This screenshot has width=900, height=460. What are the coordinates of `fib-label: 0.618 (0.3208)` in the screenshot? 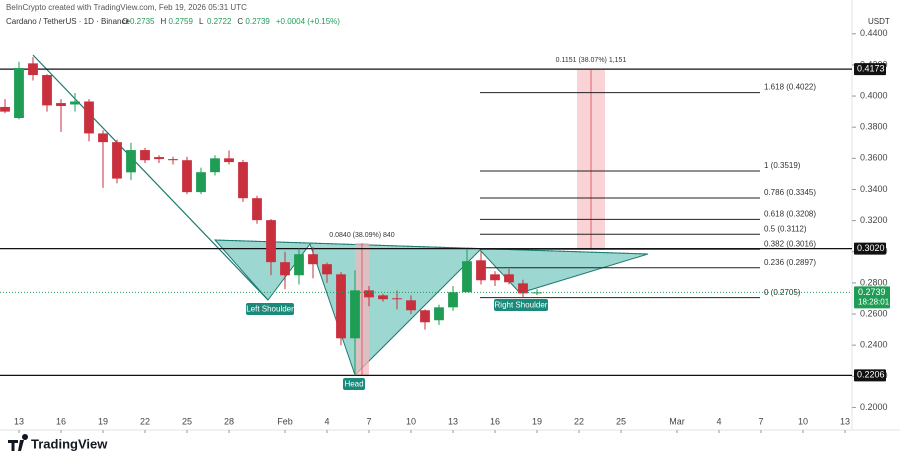 It's located at (790, 213).